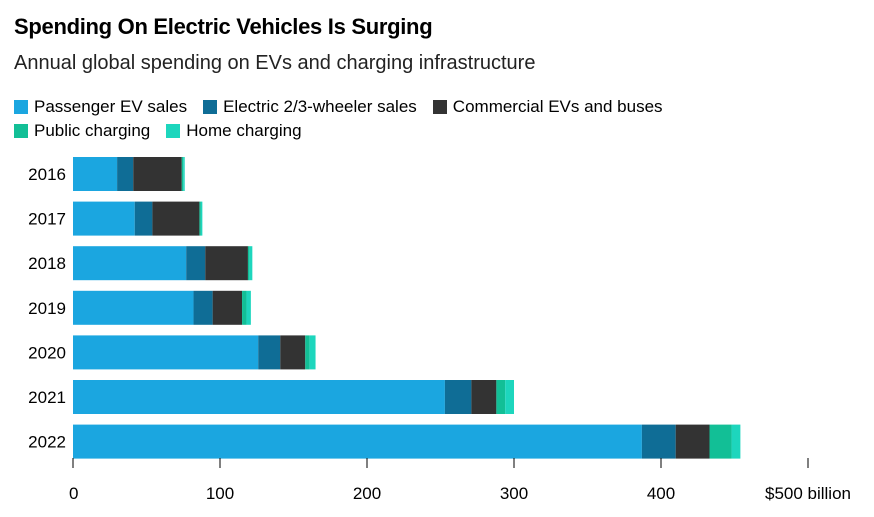 Image resolution: width=874 pixels, height=517 pixels. I want to click on legend-item-two-three-wheeler-sales: Electric 2/3-wheeler sales, so click(310, 107).